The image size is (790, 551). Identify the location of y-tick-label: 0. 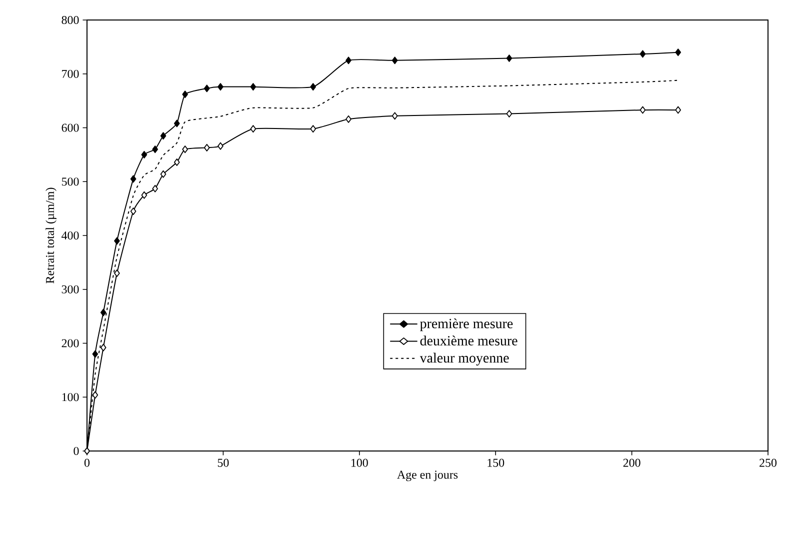
(76, 451).